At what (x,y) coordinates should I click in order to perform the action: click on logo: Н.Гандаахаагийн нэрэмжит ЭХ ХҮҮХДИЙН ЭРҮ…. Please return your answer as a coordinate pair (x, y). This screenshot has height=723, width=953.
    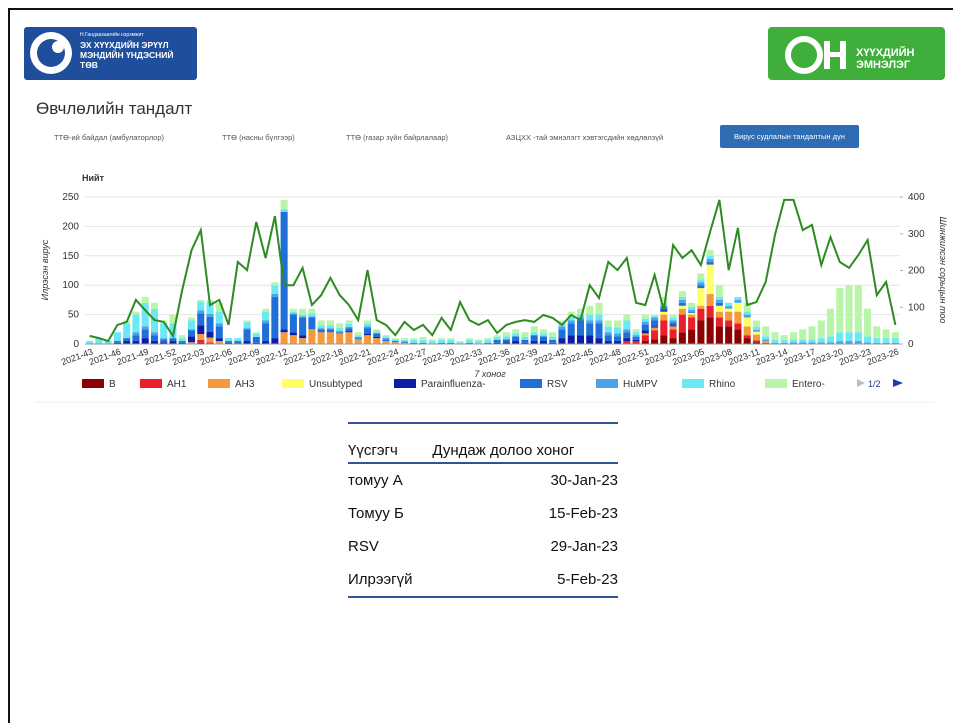
    Looking at the image, I should click on (110, 53).